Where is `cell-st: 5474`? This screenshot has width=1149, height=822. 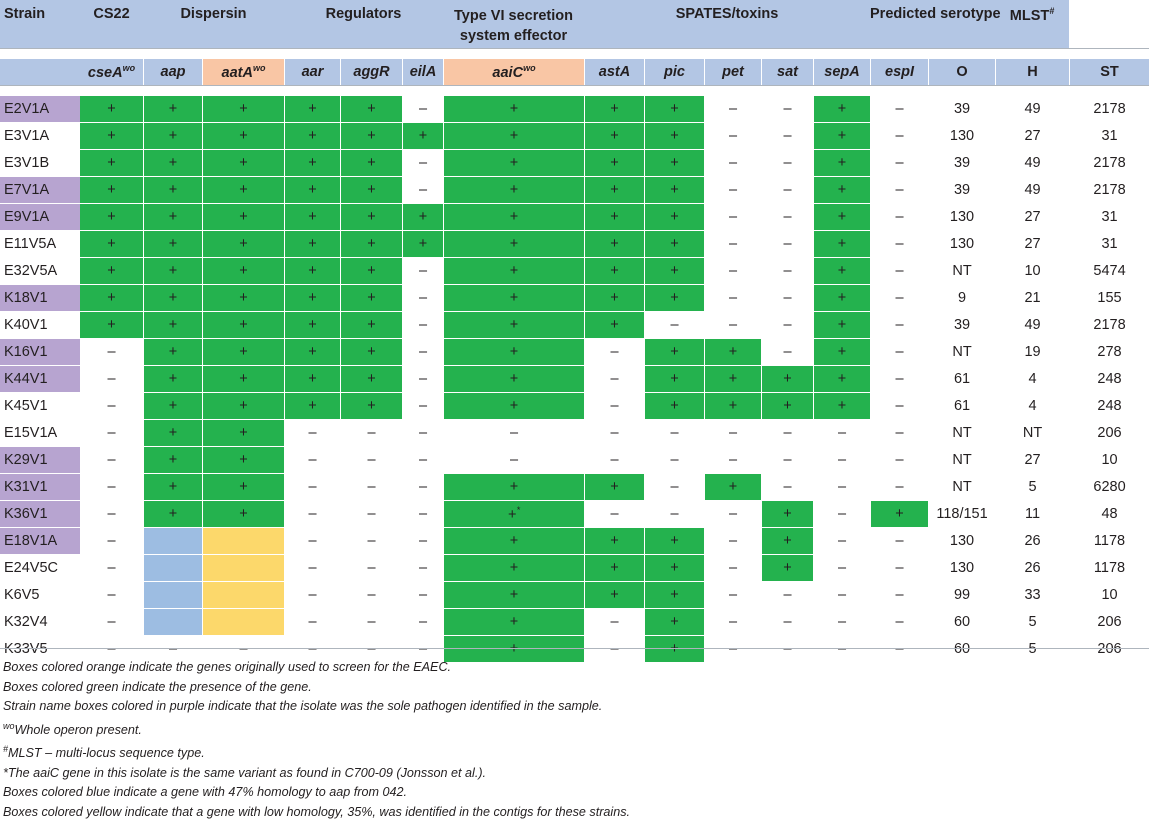 cell-st: 5474 is located at coordinates (1109, 271).